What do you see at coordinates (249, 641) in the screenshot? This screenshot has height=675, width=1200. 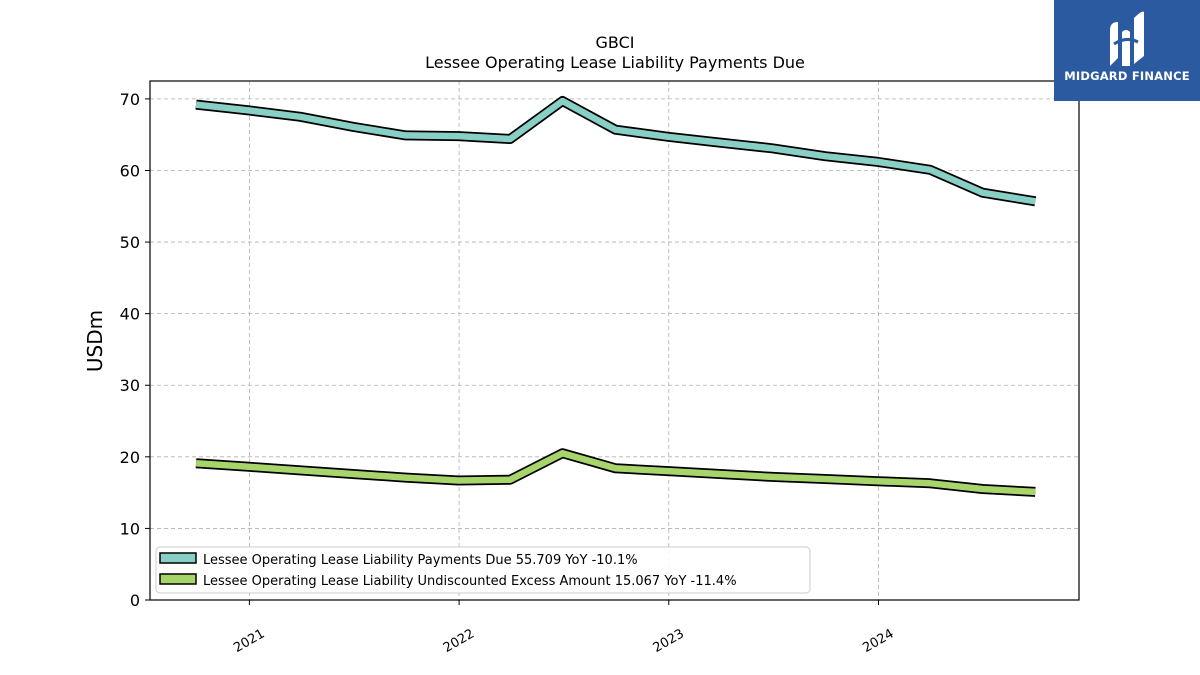 I see `x-tick-label: 2021` at bounding box center [249, 641].